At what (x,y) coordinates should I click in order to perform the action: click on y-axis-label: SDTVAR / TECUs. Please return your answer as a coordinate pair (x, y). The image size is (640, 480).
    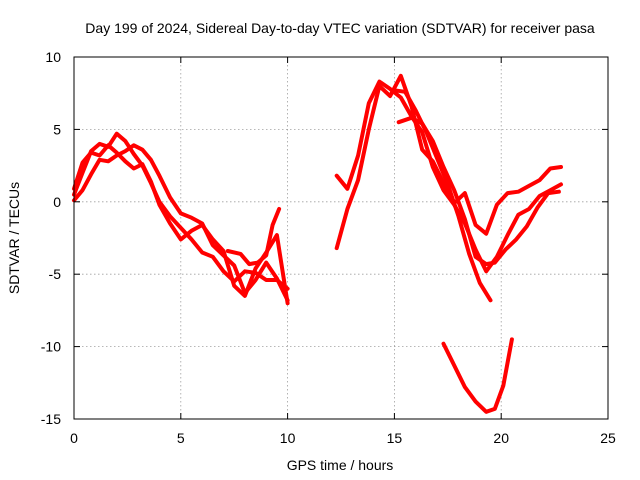
    Looking at the image, I should click on (14, 238).